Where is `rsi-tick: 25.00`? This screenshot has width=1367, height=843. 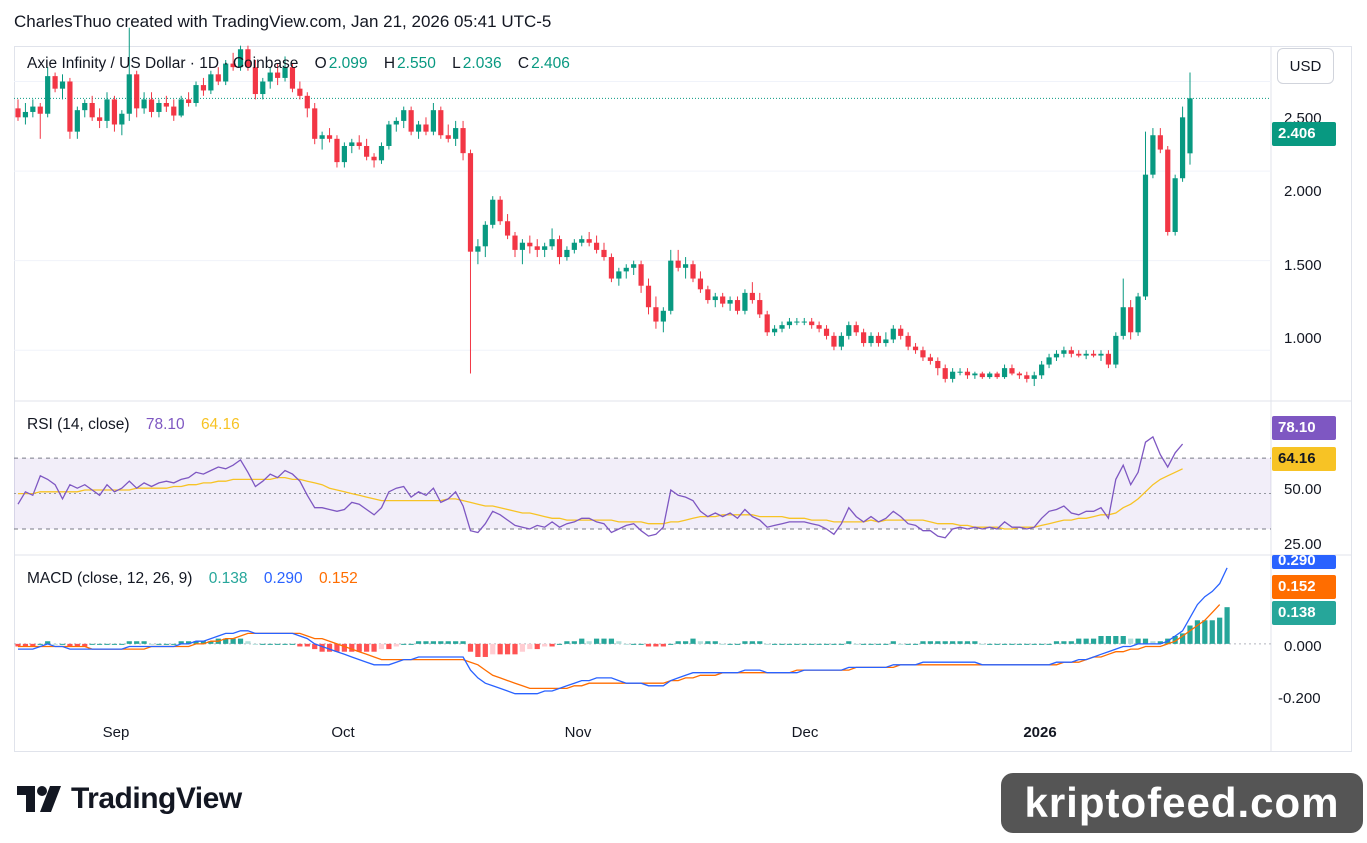
rsi-tick: 25.00 is located at coordinates (1303, 544).